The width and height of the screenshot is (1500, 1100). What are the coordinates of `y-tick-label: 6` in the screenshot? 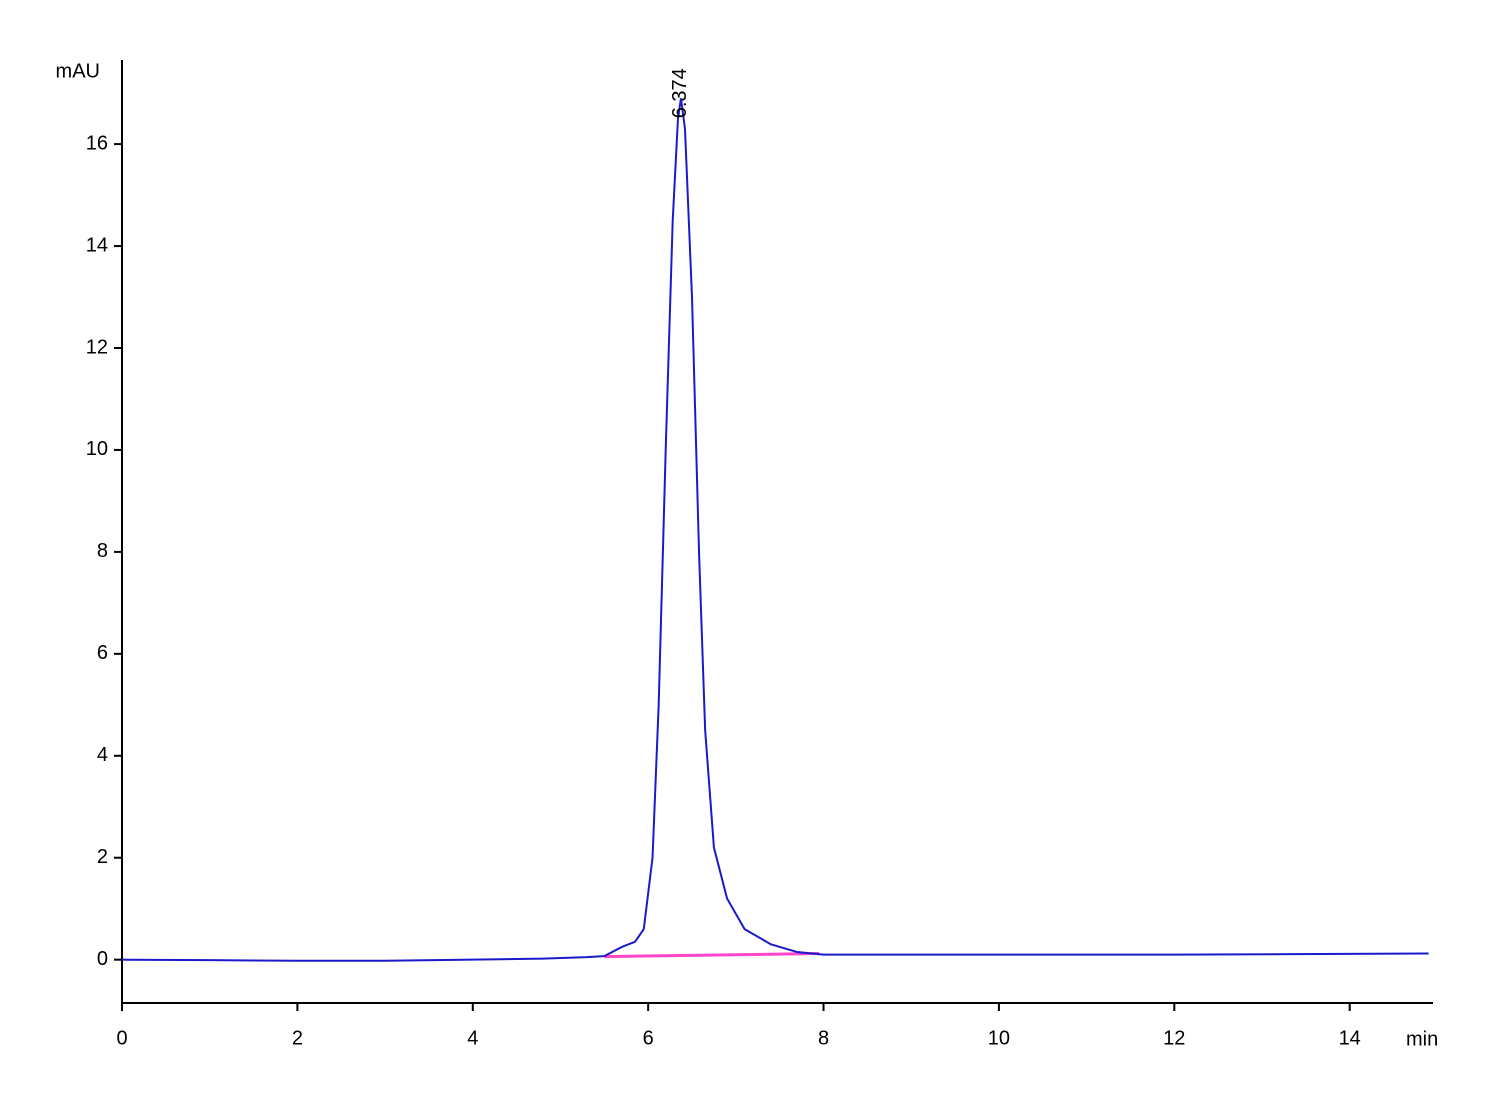 It's located at (102, 653).